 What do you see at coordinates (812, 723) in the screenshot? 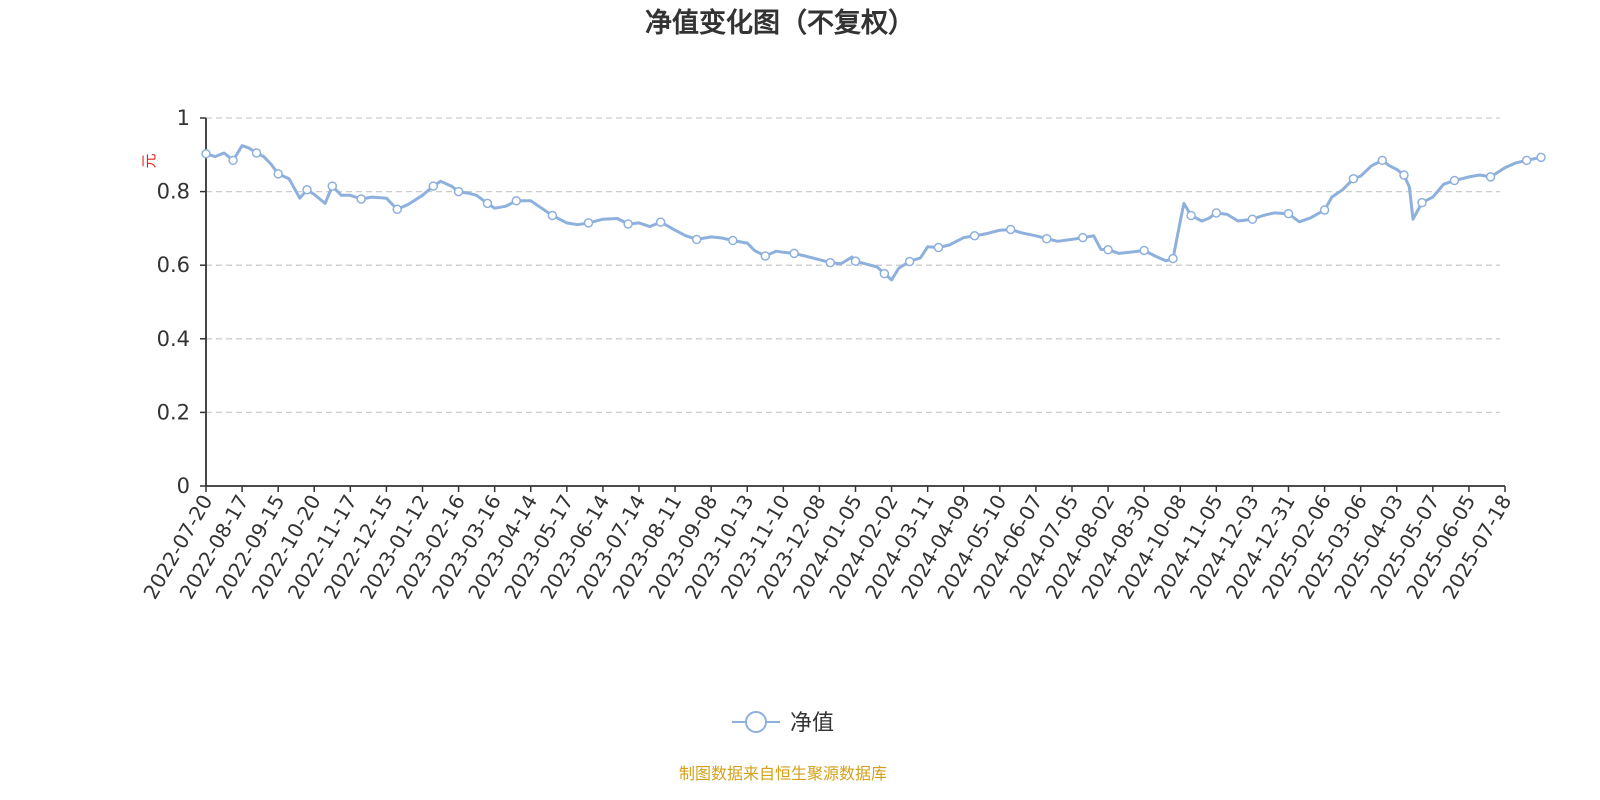
I see `legend-label: 净值` at bounding box center [812, 723].